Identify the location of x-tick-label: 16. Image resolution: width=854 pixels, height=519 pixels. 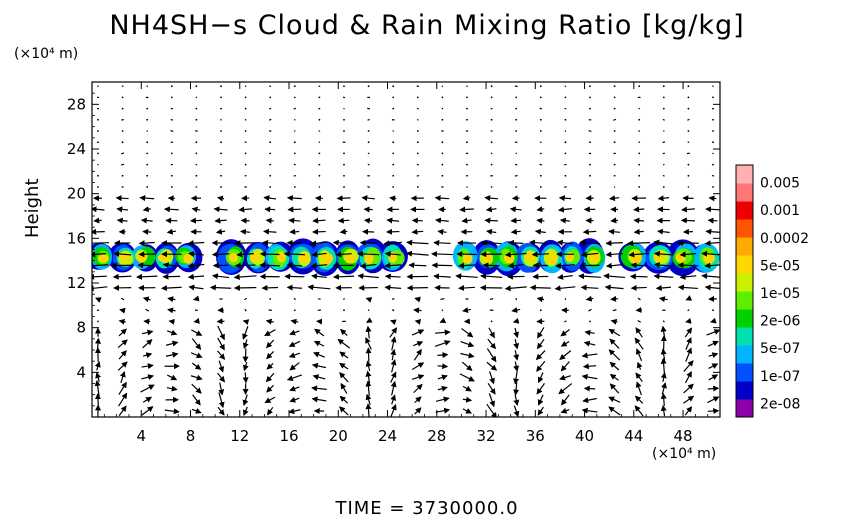
(288, 436).